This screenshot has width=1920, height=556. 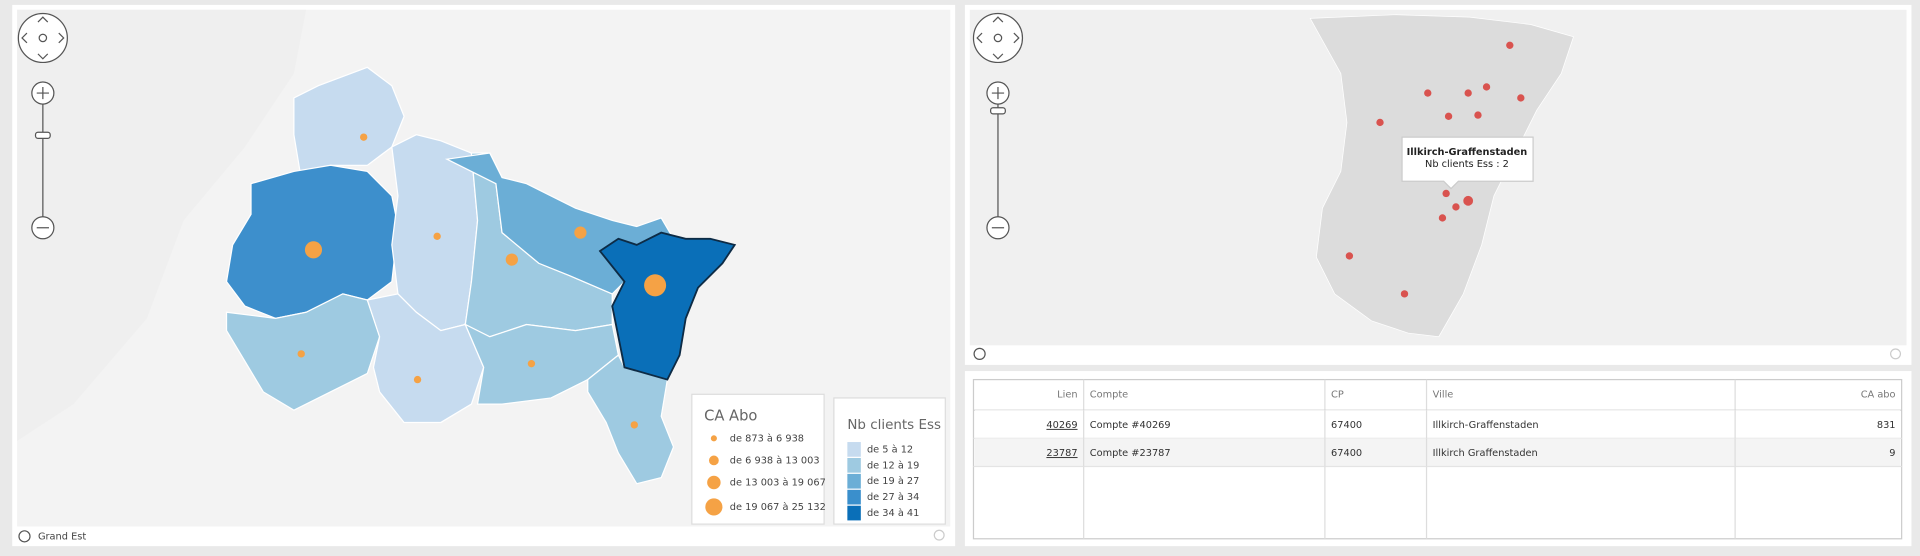 What do you see at coordinates (1061, 425) in the screenshot?
I see `row-link: 40269` at bounding box center [1061, 425].